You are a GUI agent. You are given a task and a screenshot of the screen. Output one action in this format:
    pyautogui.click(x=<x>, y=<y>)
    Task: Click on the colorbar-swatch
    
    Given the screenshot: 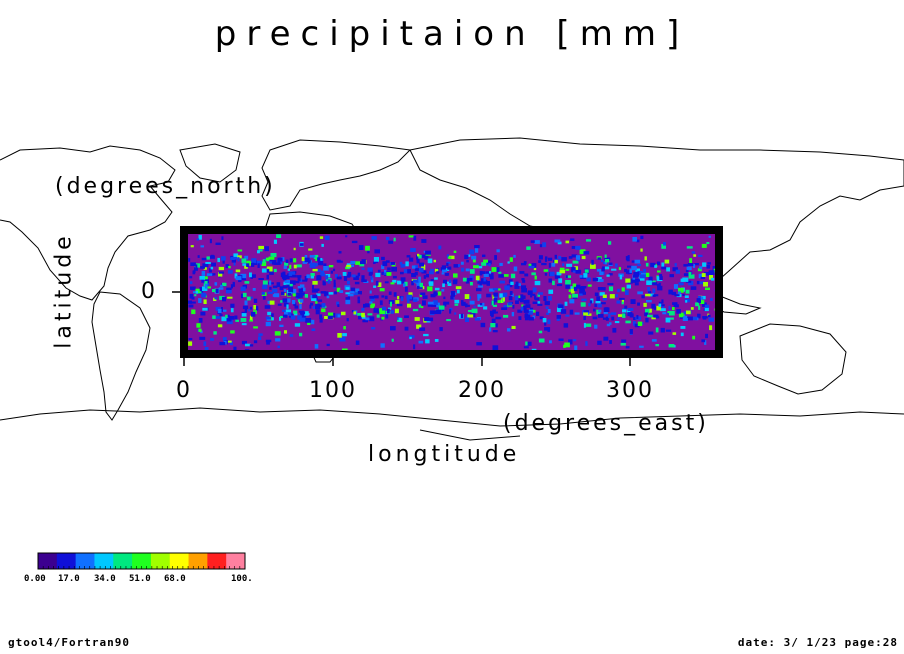 What is the action you would take?
    pyautogui.click(x=142, y=561)
    